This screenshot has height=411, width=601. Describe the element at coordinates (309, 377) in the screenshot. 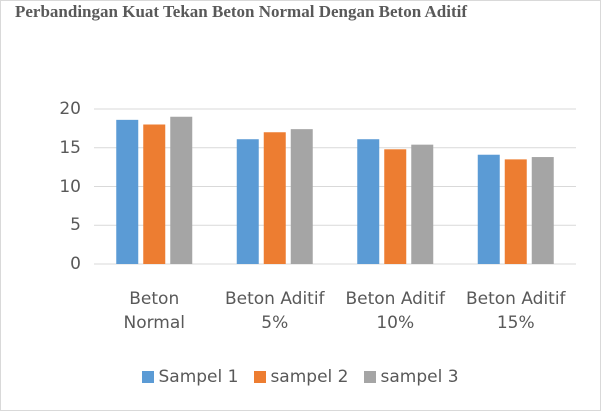

I see `legend-label: sampel 2` at that location.